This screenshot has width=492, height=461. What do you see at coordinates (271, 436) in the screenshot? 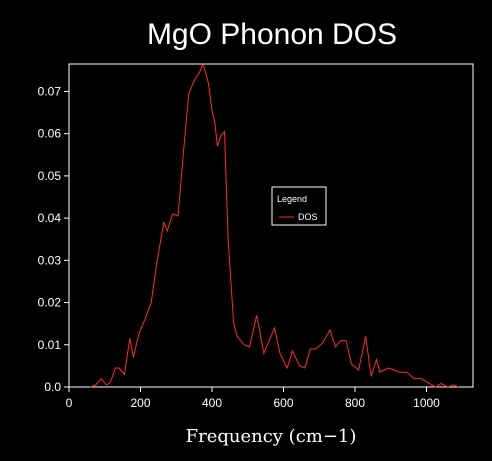
I see `x-axis-label: Frequency (cm−1)` at bounding box center [271, 436].